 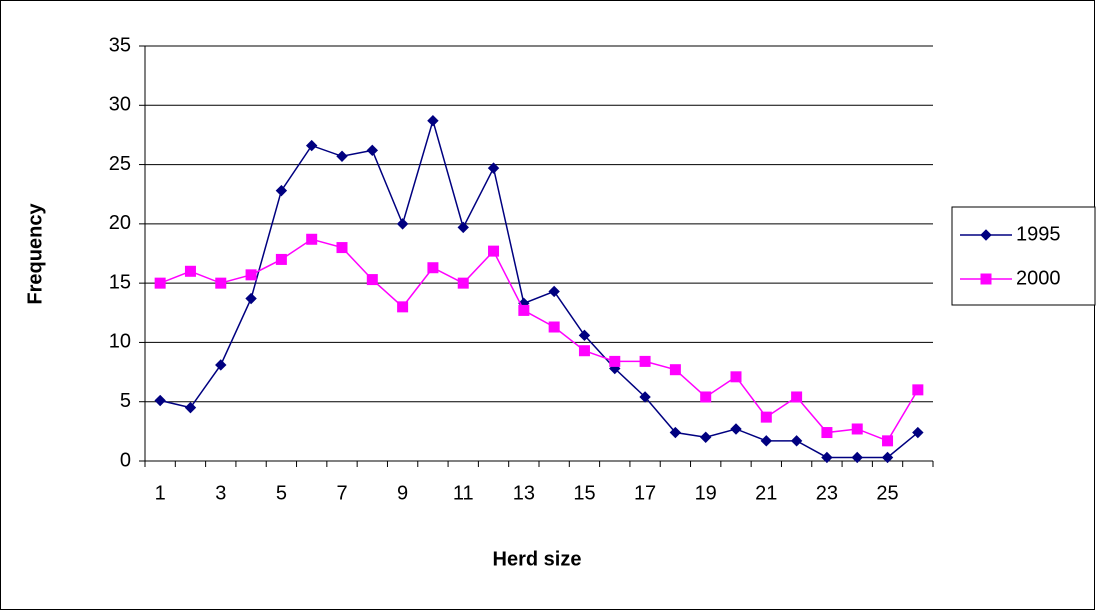 What do you see at coordinates (220, 493) in the screenshot?
I see `x-tick-label: 3` at bounding box center [220, 493].